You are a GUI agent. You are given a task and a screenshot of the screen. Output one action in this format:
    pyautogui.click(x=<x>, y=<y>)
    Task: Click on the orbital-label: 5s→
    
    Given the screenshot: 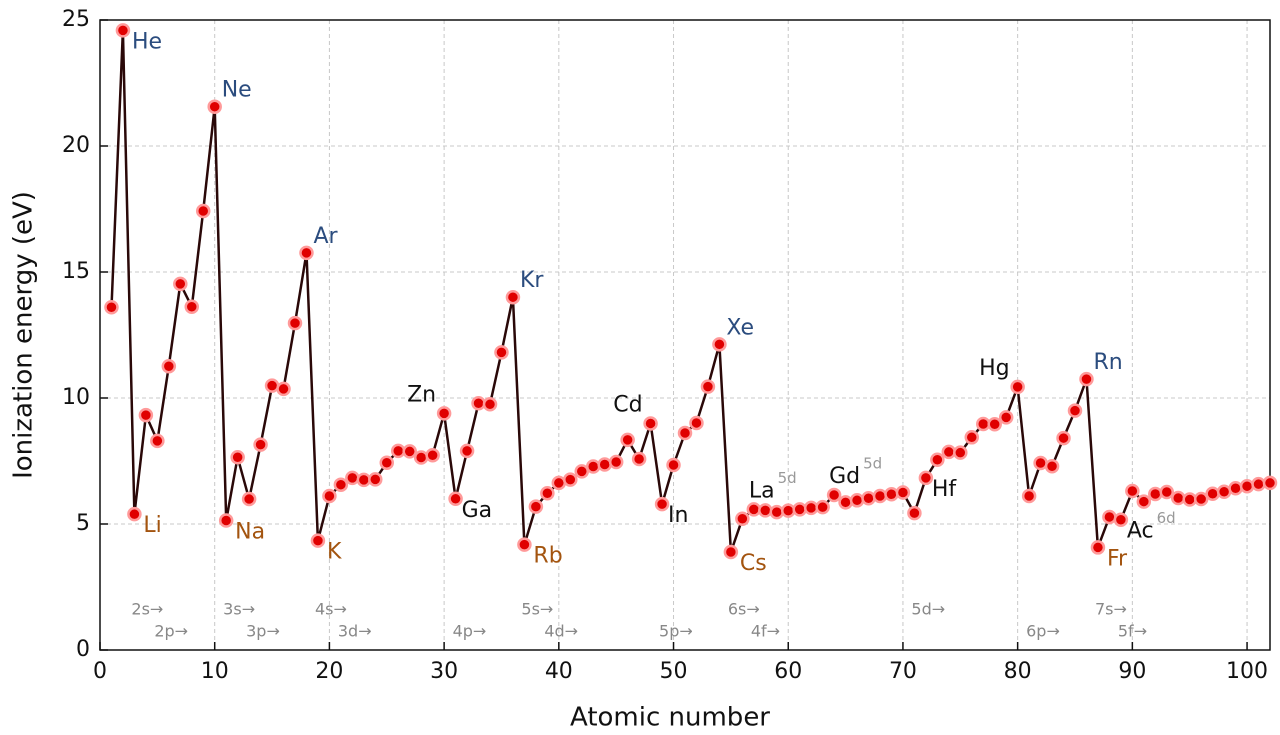 What is the action you would take?
    pyautogui.click(x=537, y=609)
    